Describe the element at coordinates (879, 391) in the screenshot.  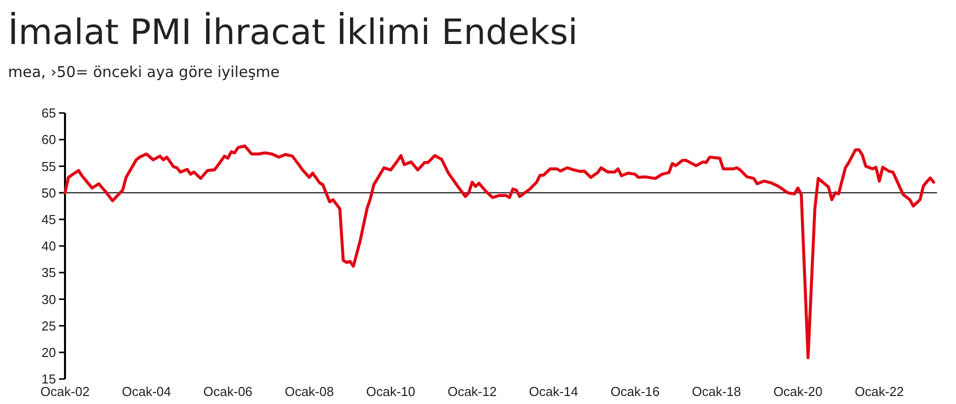
I see `x-tick-label: Ocak-22` at that location.